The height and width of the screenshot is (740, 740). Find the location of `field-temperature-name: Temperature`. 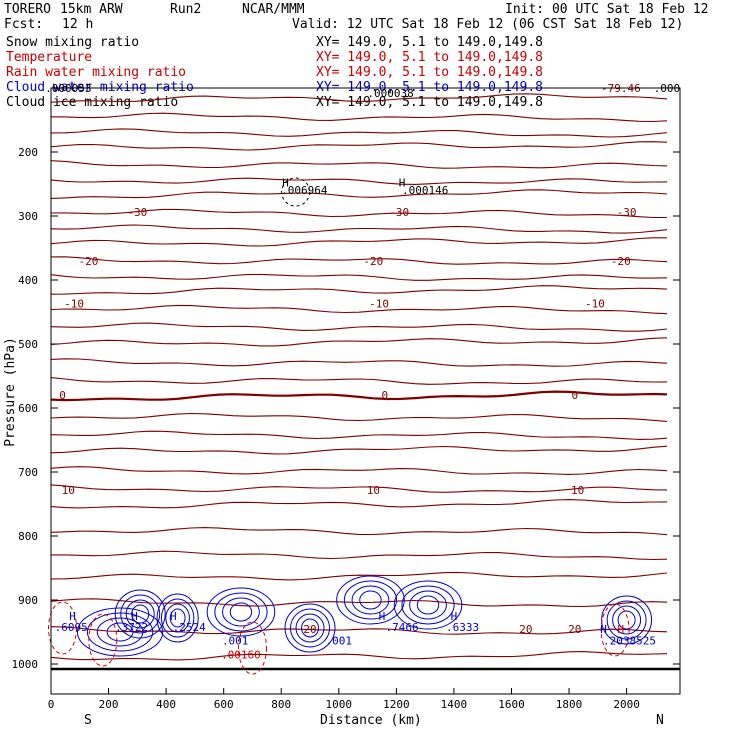

field-temperature-name: Temperature is located at coordinates (49, 57).